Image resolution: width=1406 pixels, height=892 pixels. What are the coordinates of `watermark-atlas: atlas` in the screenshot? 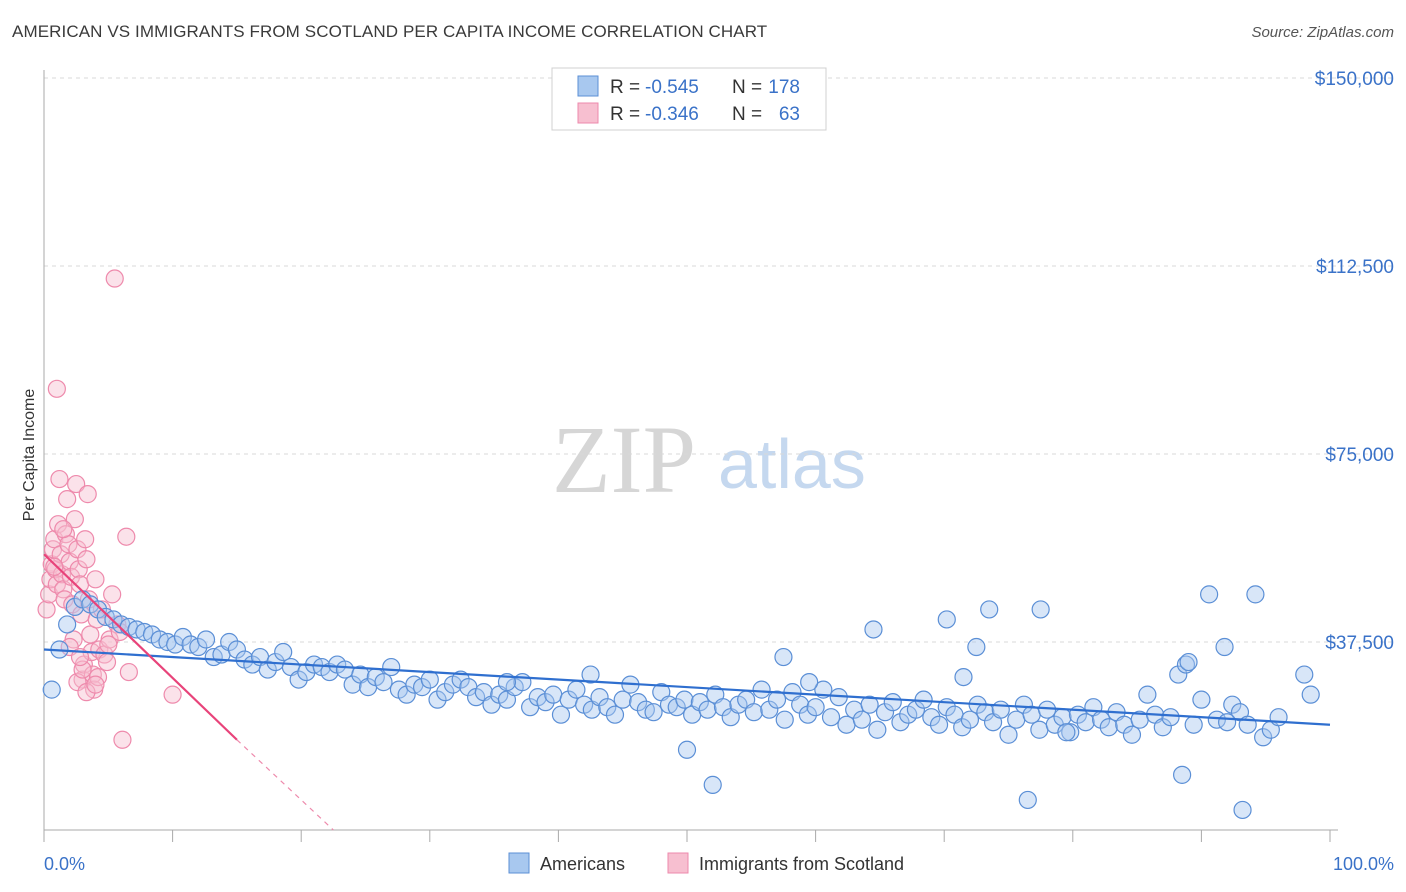 It's located at (792, 464).